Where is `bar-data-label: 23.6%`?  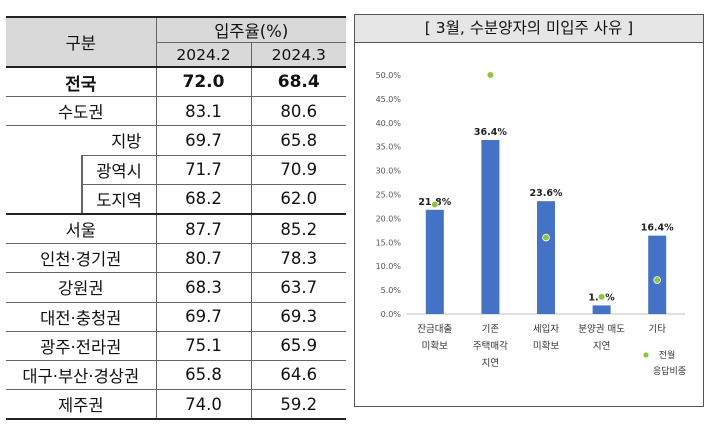 bar-data-label: 23.6% is located at coordinates (546, 193).